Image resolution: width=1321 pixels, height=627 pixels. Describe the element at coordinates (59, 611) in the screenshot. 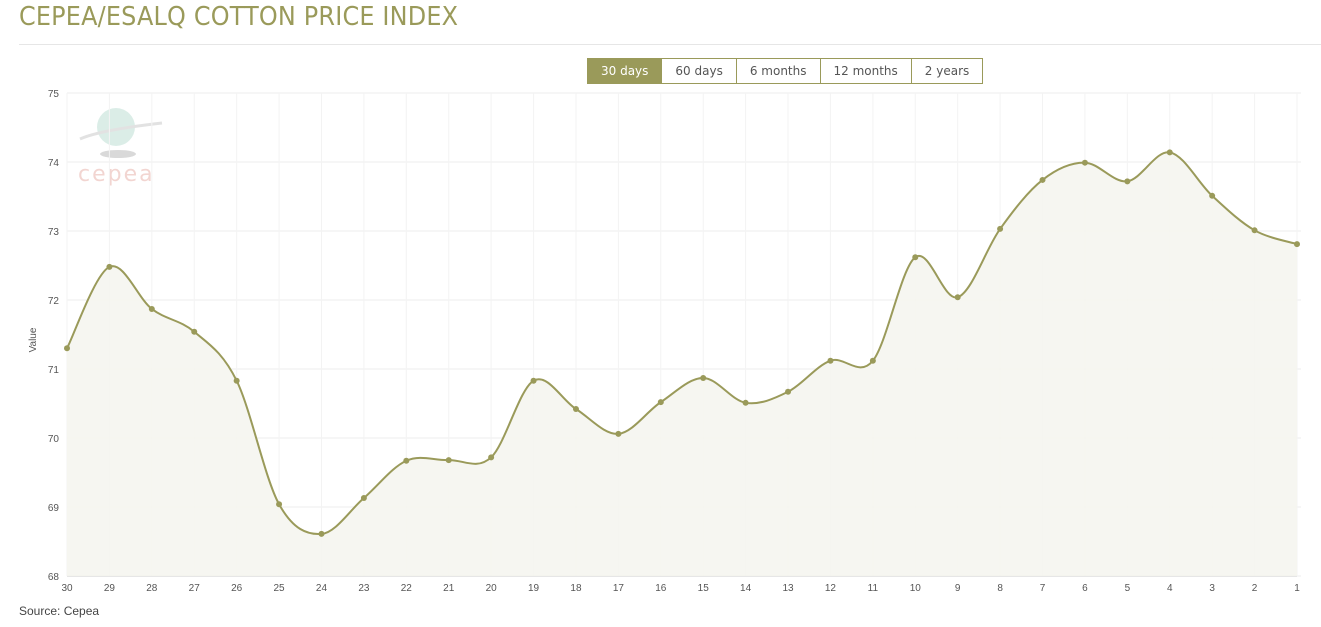

I see `source-note: Source: Cepea` at that location.